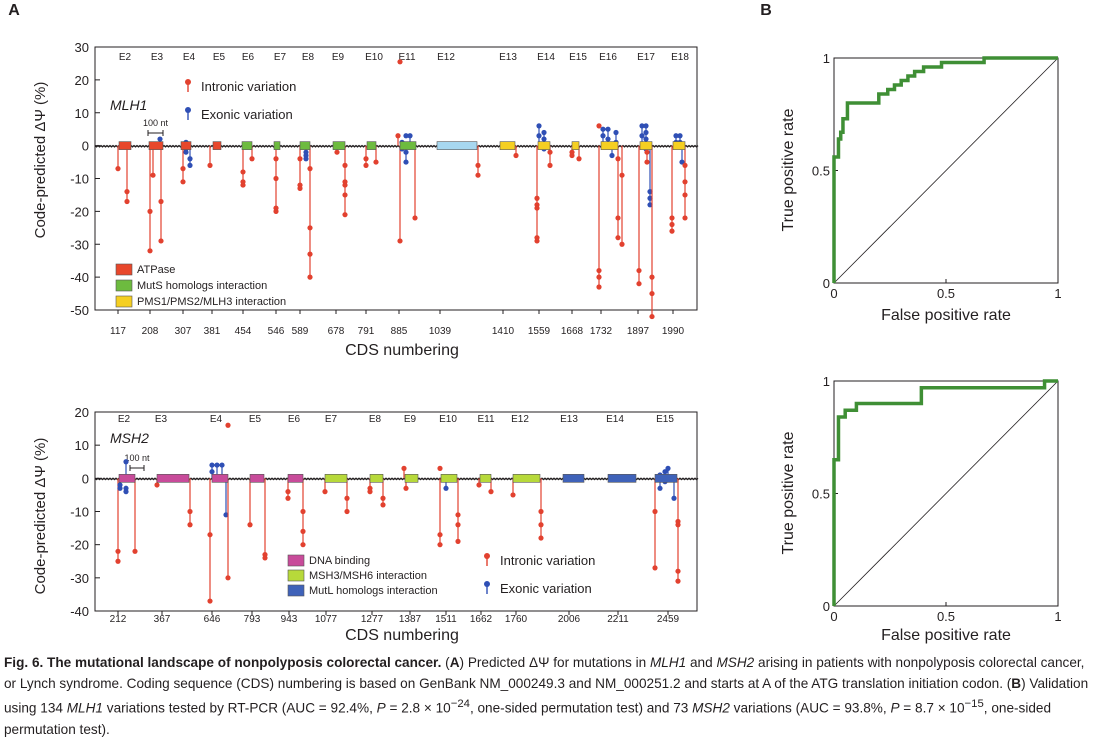 The height and width of the screenshot is (742, 1098). Describe the element at coordinates (638, 331) in the screenshot. I see `mlh1-cds-tick-label: 1897` at that location.